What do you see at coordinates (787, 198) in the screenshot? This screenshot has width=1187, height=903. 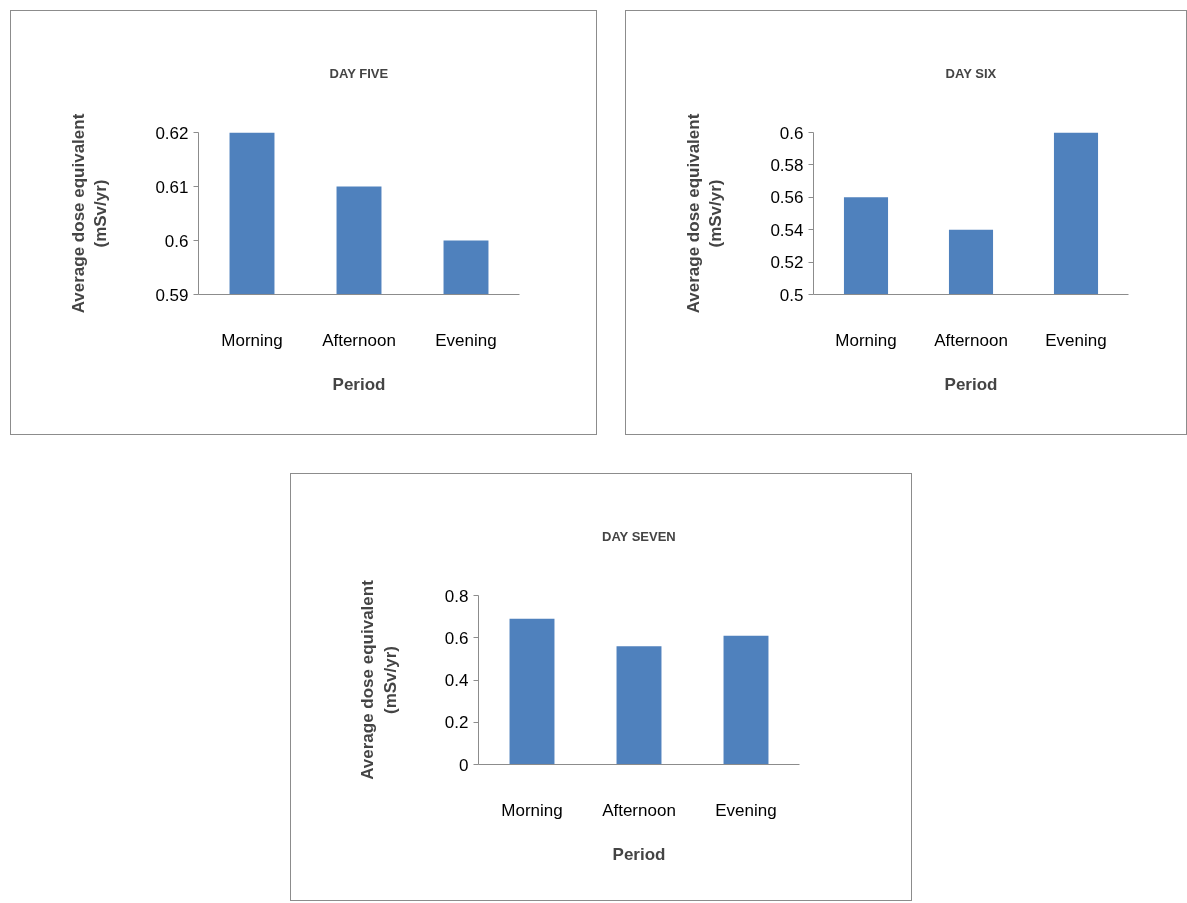 I see `y-tick-label: 0.56` at bounding box center [787, 198].